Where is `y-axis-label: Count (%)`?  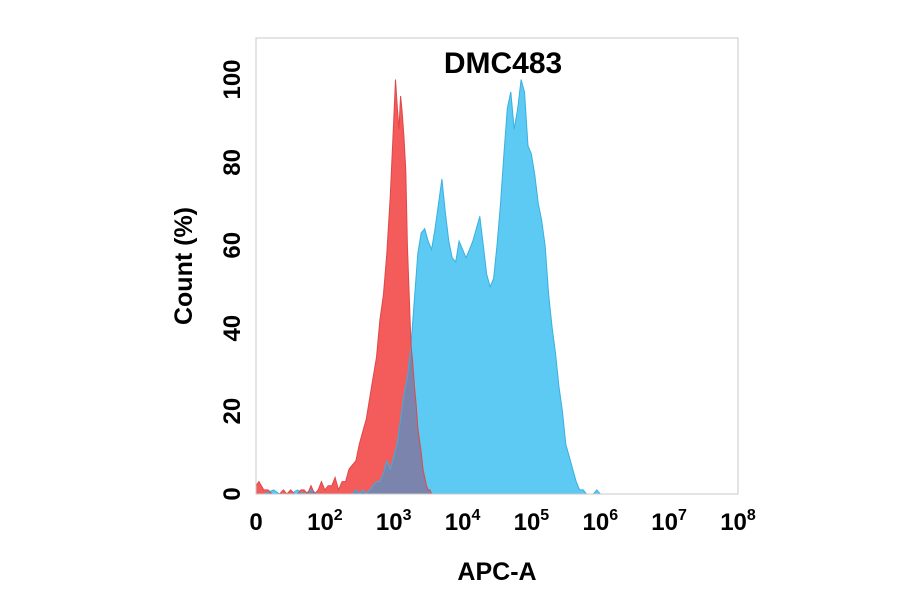
y-axis-label: Count (%) is located at coordinates (184, 266).